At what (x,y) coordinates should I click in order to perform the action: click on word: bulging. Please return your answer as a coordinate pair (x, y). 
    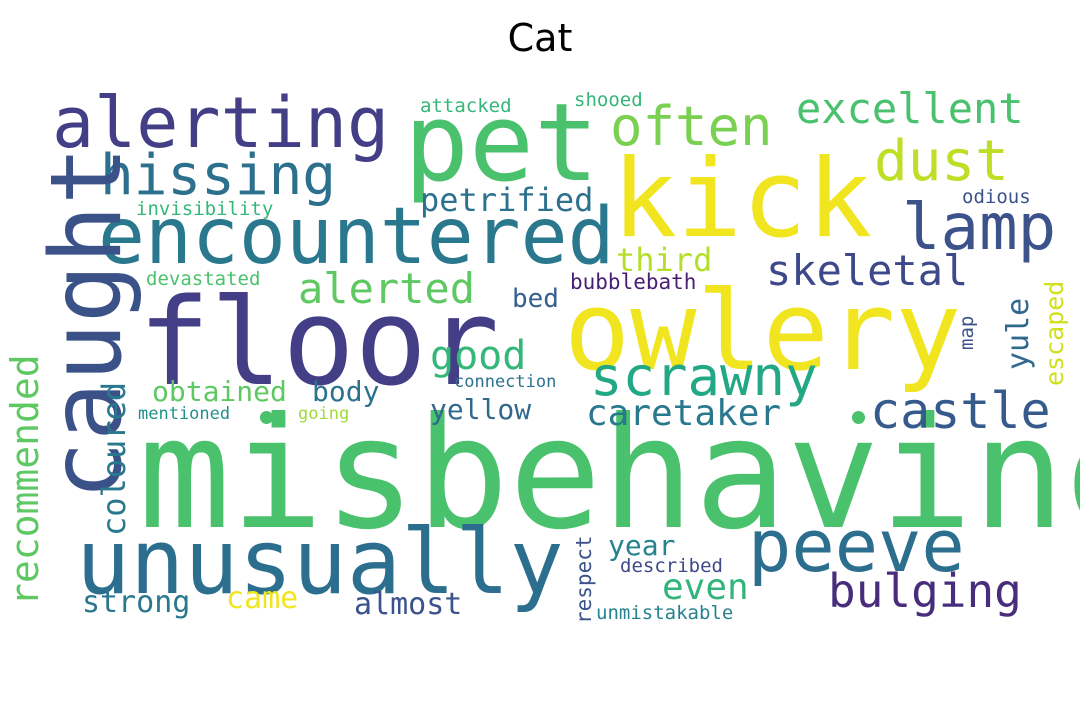
    Looking at the image, I should click on (925, 591).